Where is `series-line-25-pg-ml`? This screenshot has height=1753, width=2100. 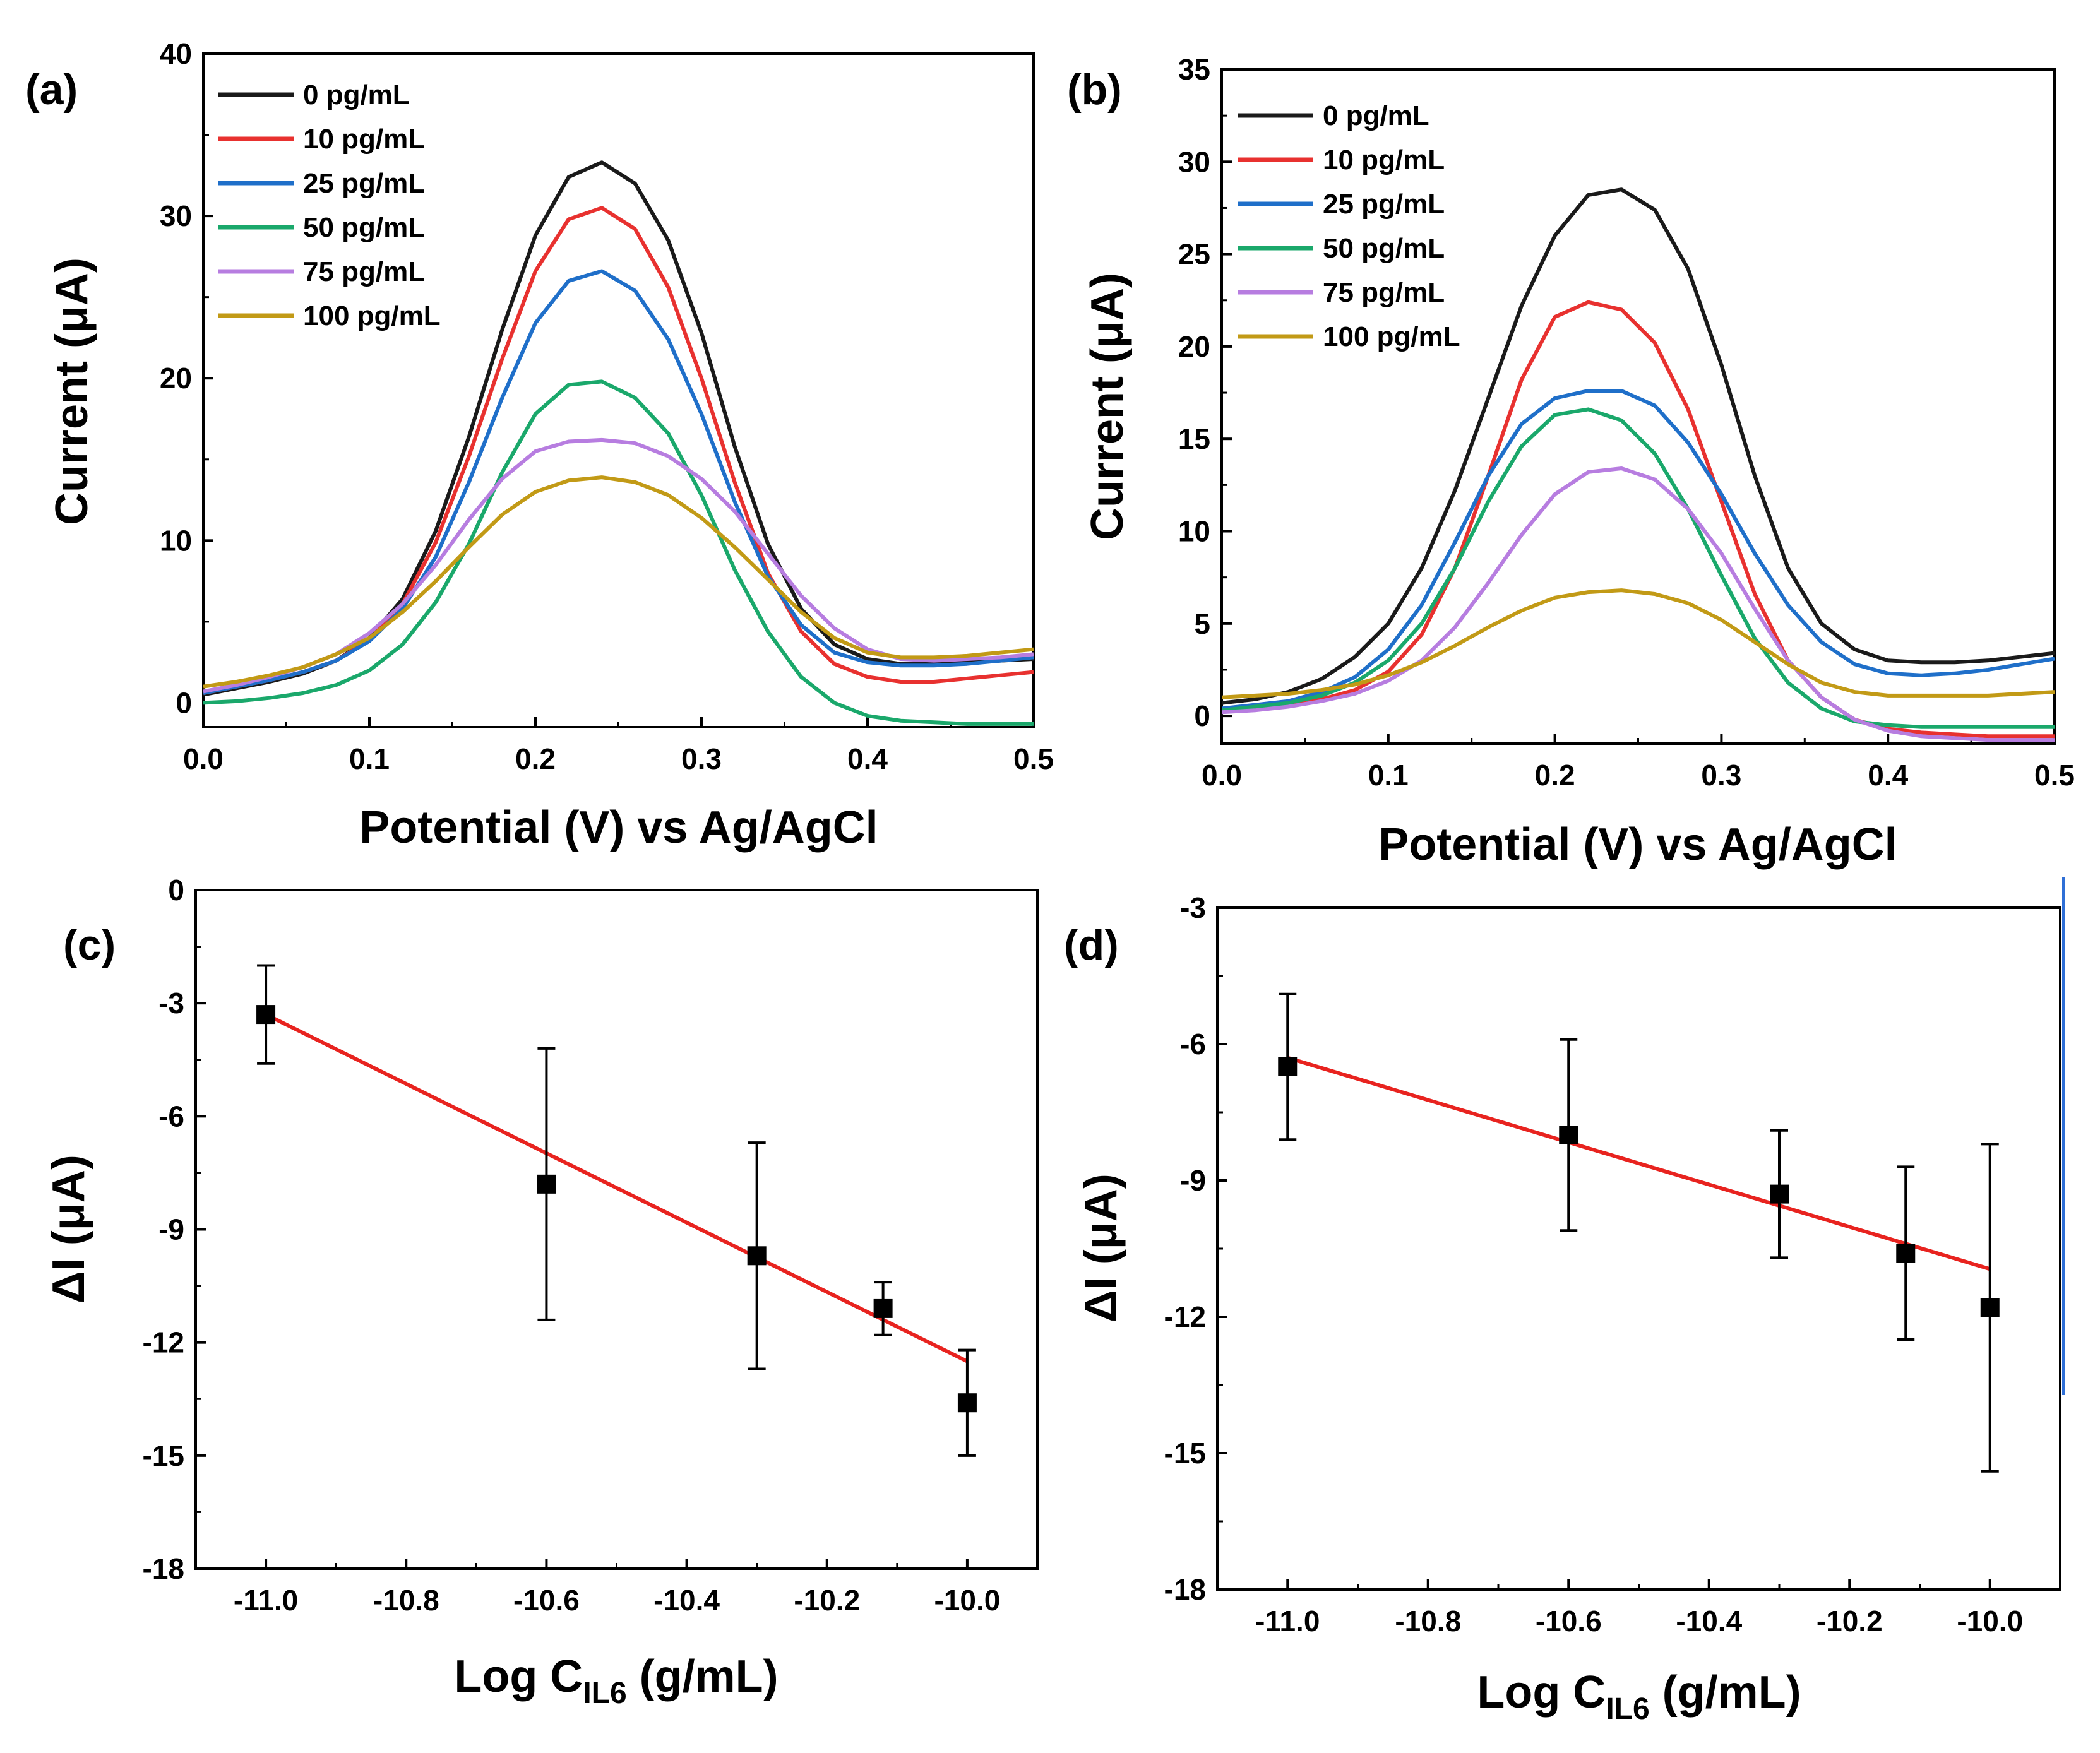
series-line-25-pg-ml is located at coordinates (618, 482).